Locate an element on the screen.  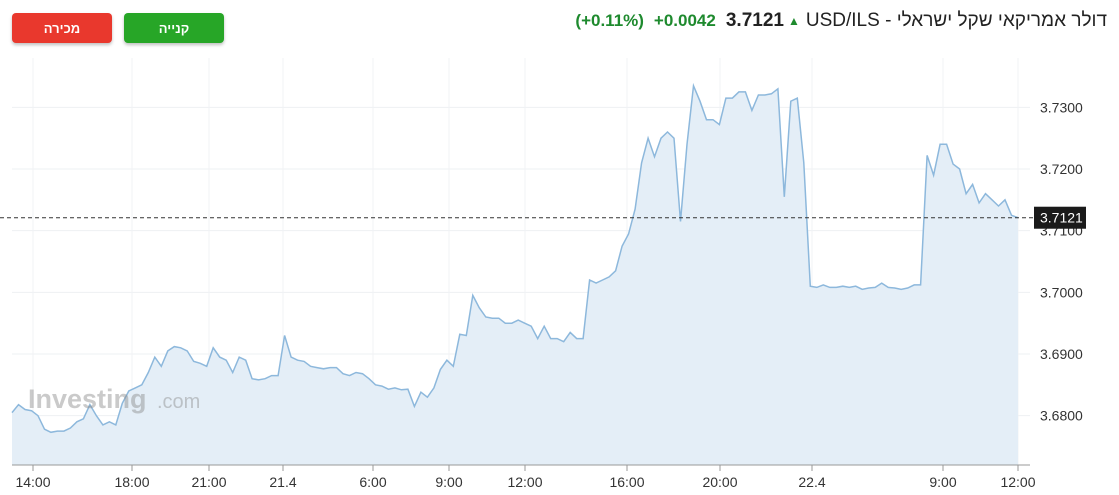
last-price: 3.7121 is located at coordinates (754, 20).